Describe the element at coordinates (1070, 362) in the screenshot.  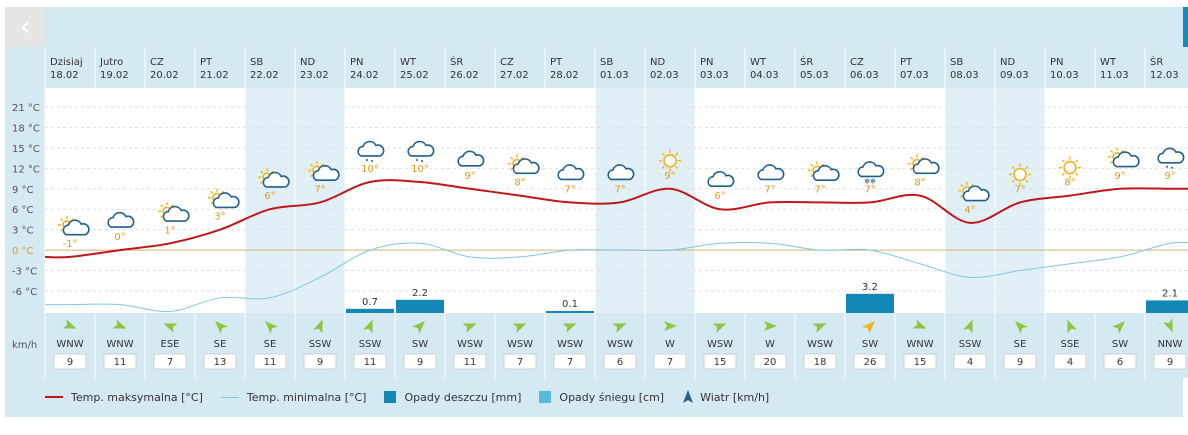
I see `wind-speed: 4` at that location.